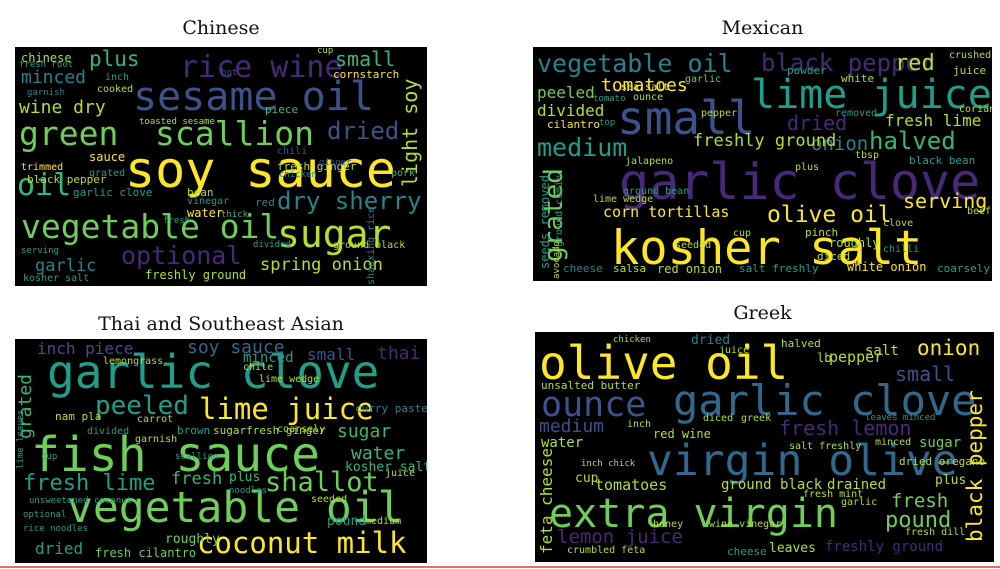 This screenshot has height=569, width=1000. I want to click on word: plus, so click(951, 480).